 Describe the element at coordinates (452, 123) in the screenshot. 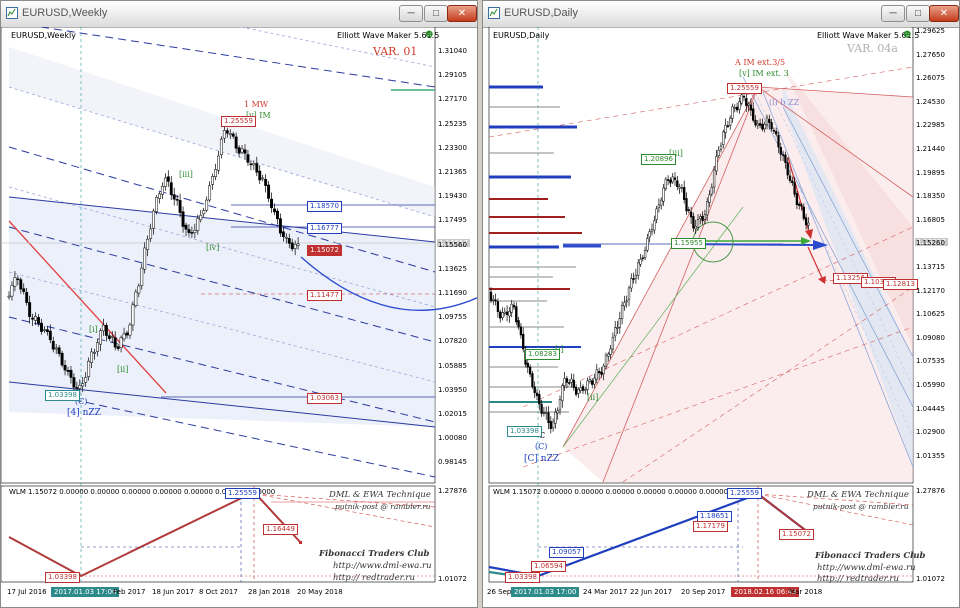

I see `price-axis-label: 1.25235` at that location.